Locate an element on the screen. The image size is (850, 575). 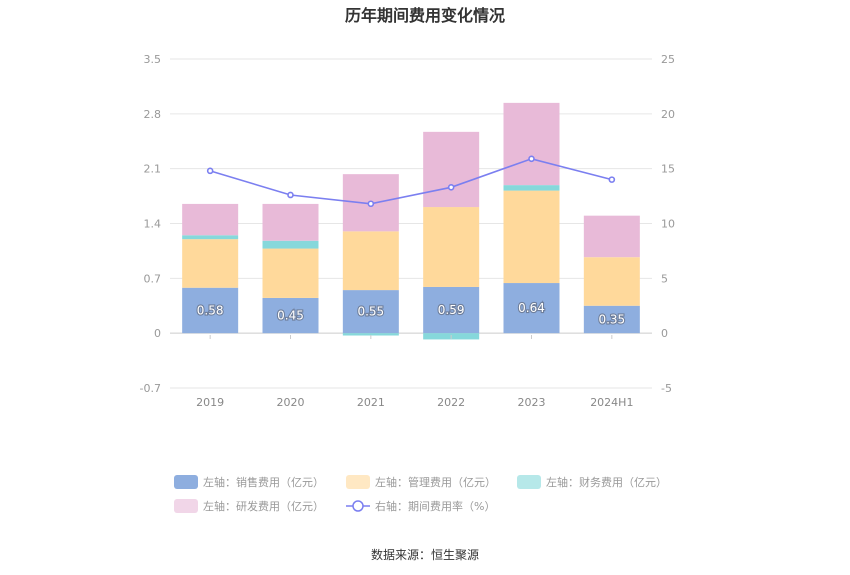
left-tick-label: 0 is located at coordinates (157, 333).